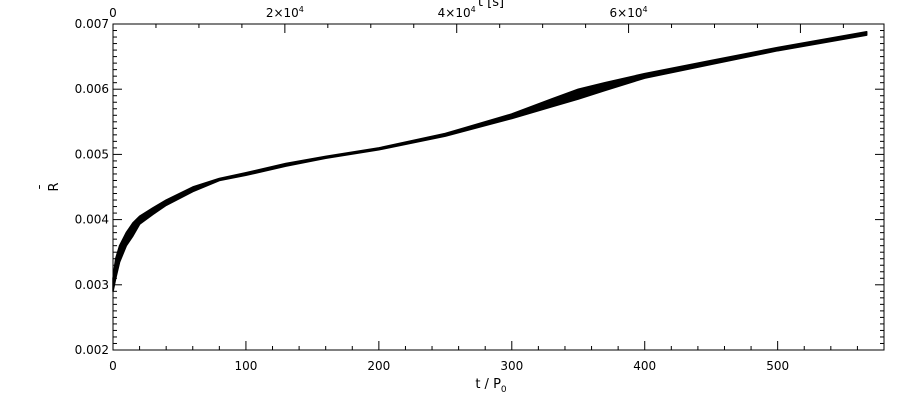 This screenshot has width=900, height=400. Describe the element at coordinates (92, 285) in the screenshot. I see `y-tick-label: 0.003` at that location.